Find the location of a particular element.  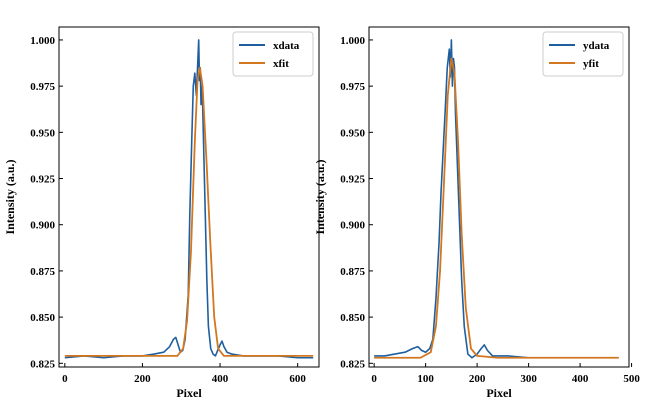

x-tick-label: 100 is located at coordinates (425, 379).